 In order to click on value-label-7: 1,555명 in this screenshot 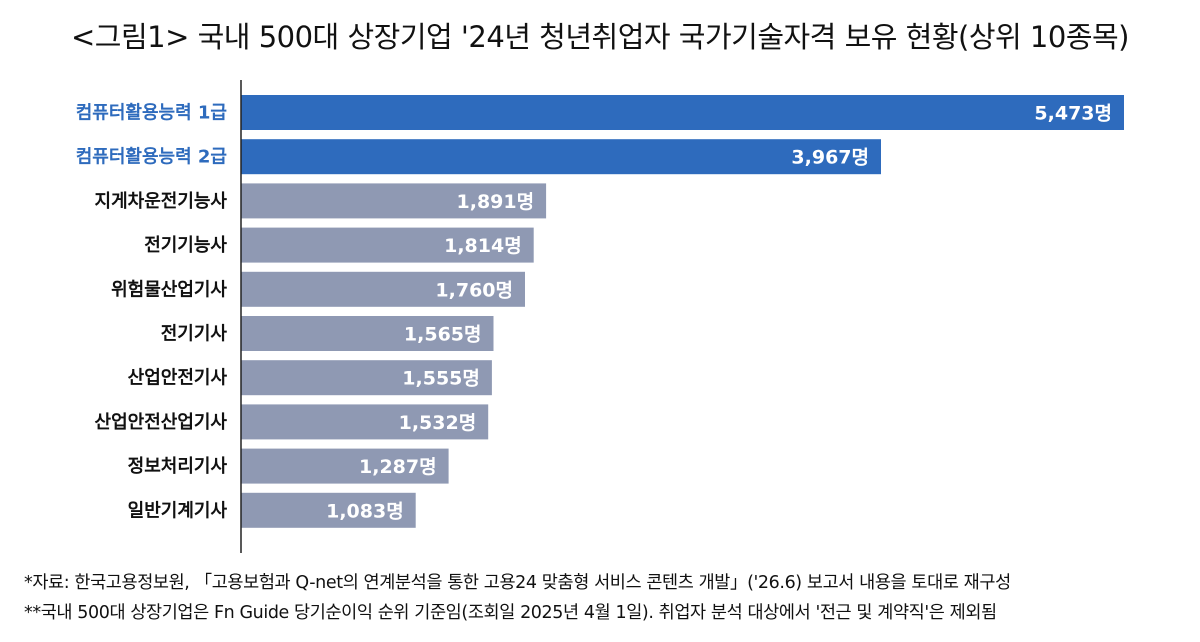, I will do `click(441, 379)`.